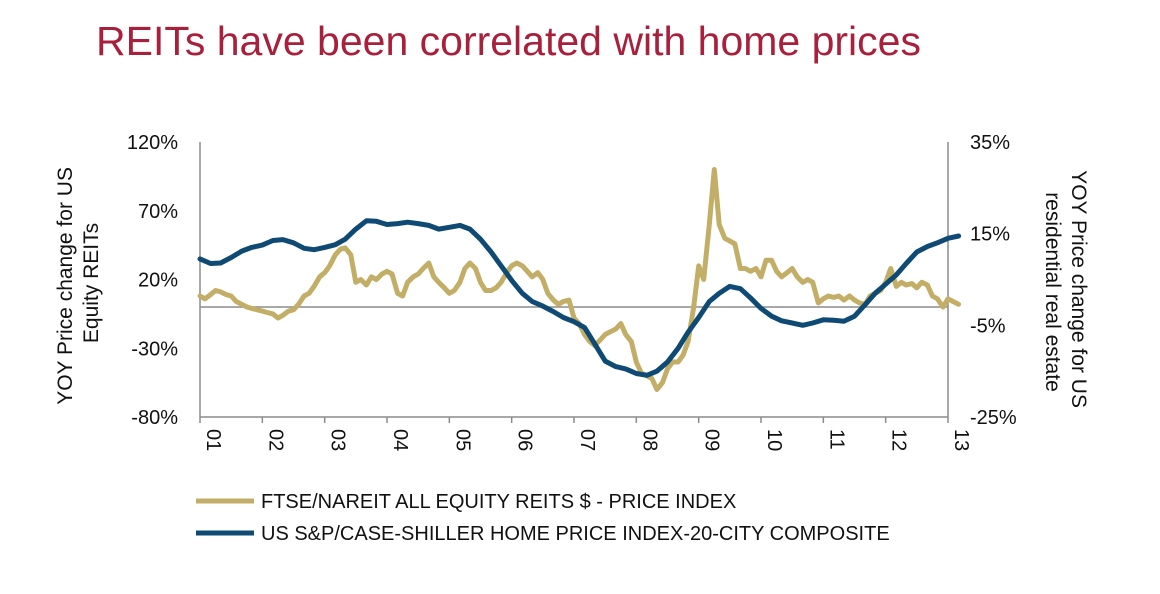 The width and height of the screenshot is (1160, 594). What do you see at coordinates (988, 326) in the screenshot?
I see `right-tick-label: -5%` at bounding box center [988, 326].